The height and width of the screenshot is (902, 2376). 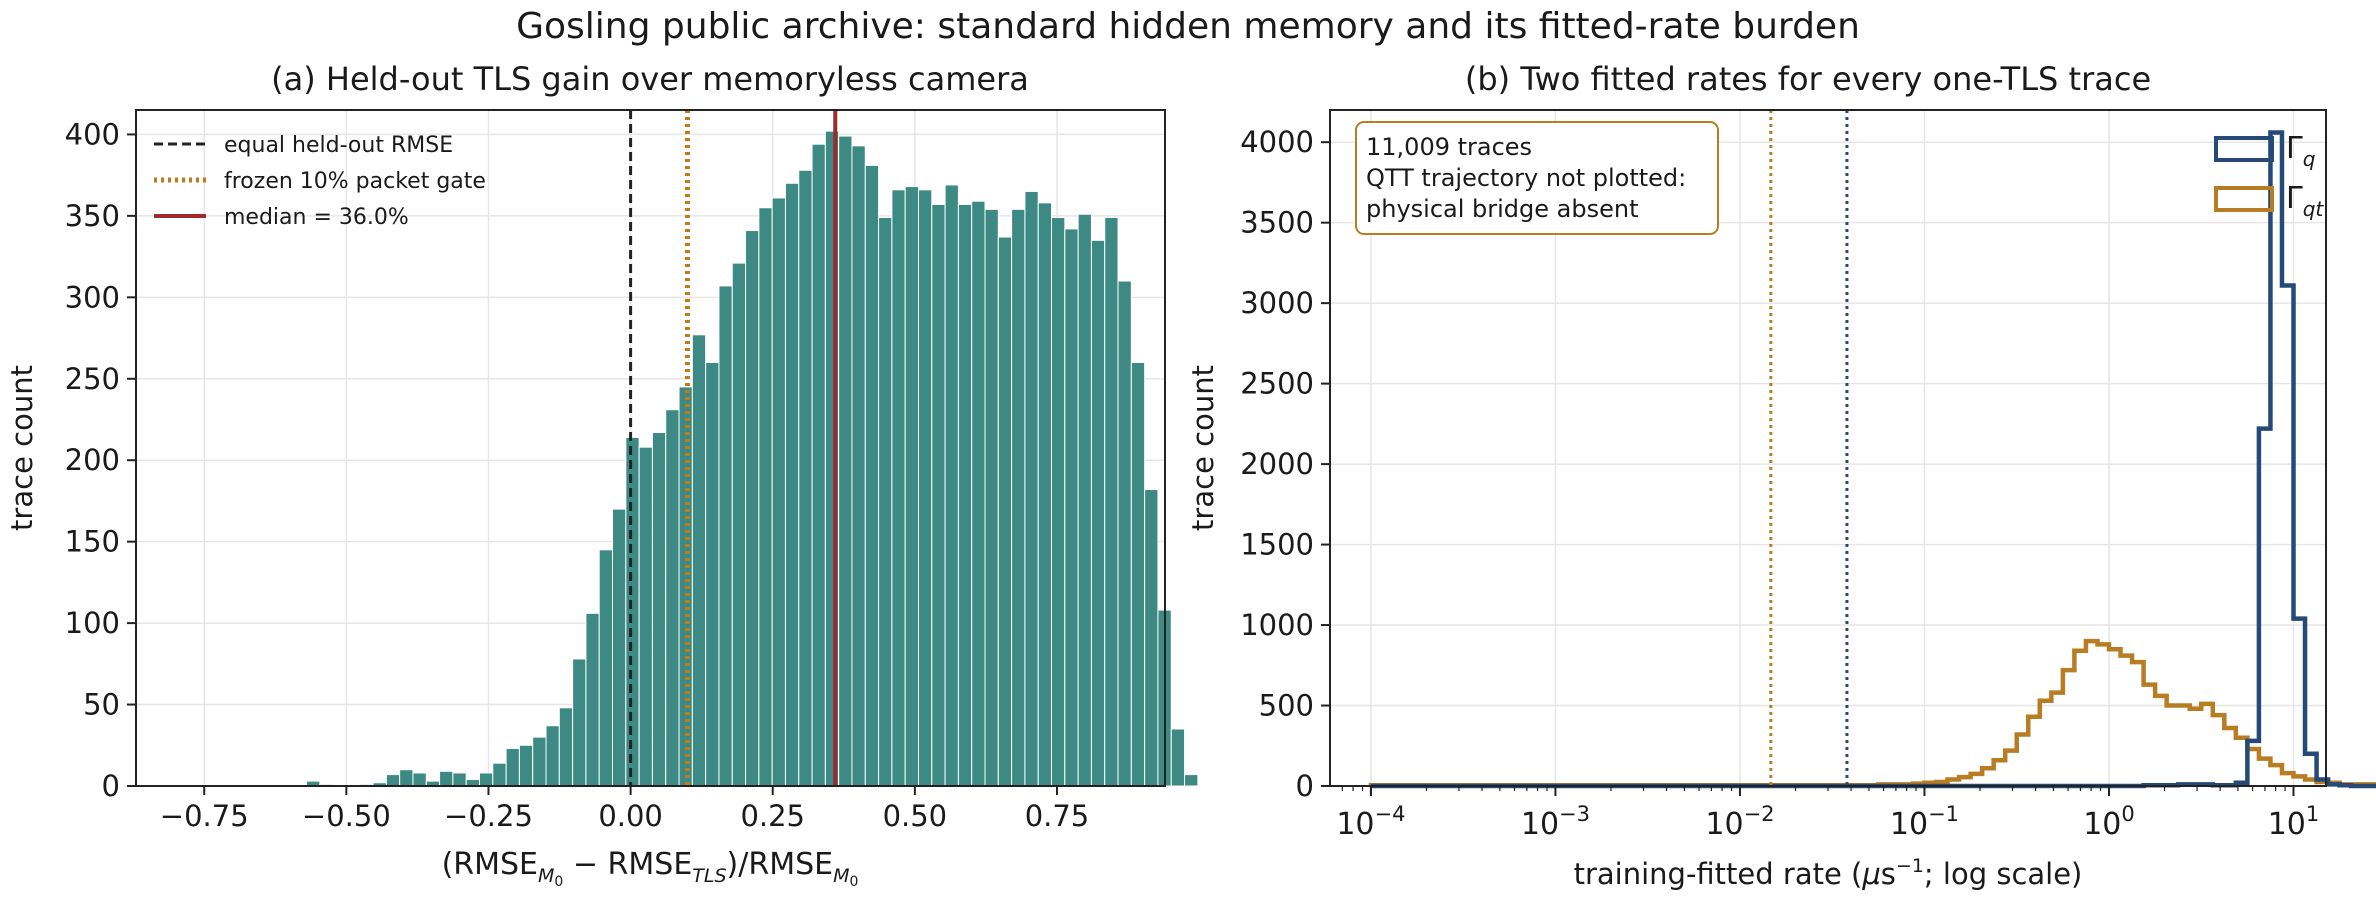 What do you see at coordinates (1277, 142) in the screenshot?
I see `y-tick-label: 4000` at bounding box center [1277, 142].